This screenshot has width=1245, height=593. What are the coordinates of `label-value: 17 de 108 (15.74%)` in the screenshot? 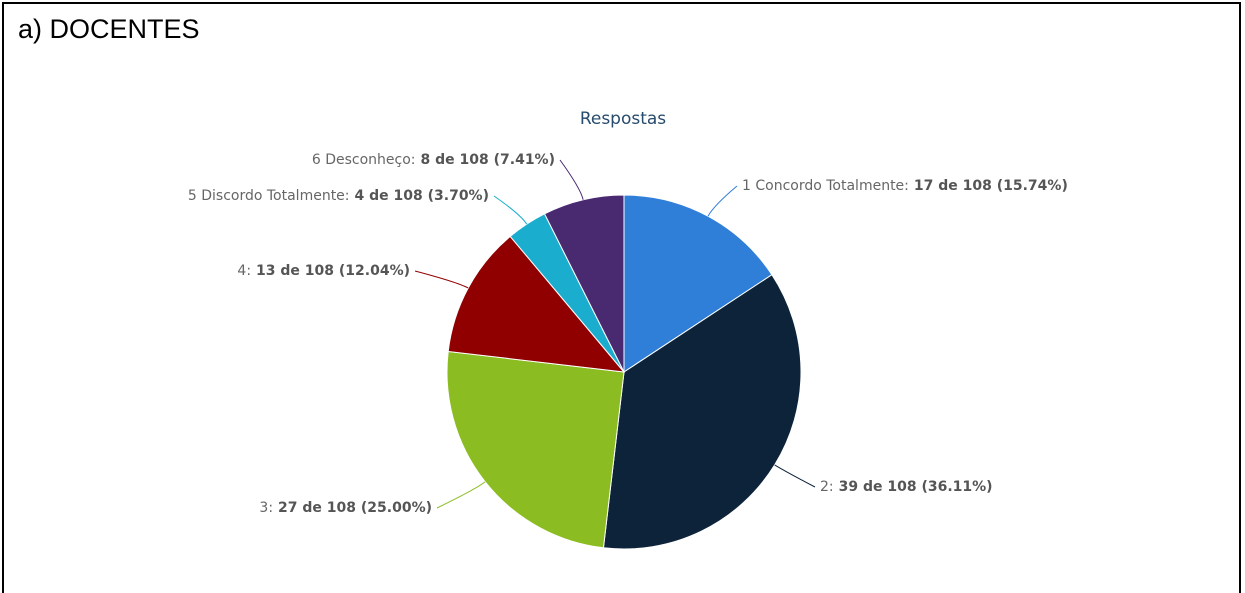 It's located at (991, 186).